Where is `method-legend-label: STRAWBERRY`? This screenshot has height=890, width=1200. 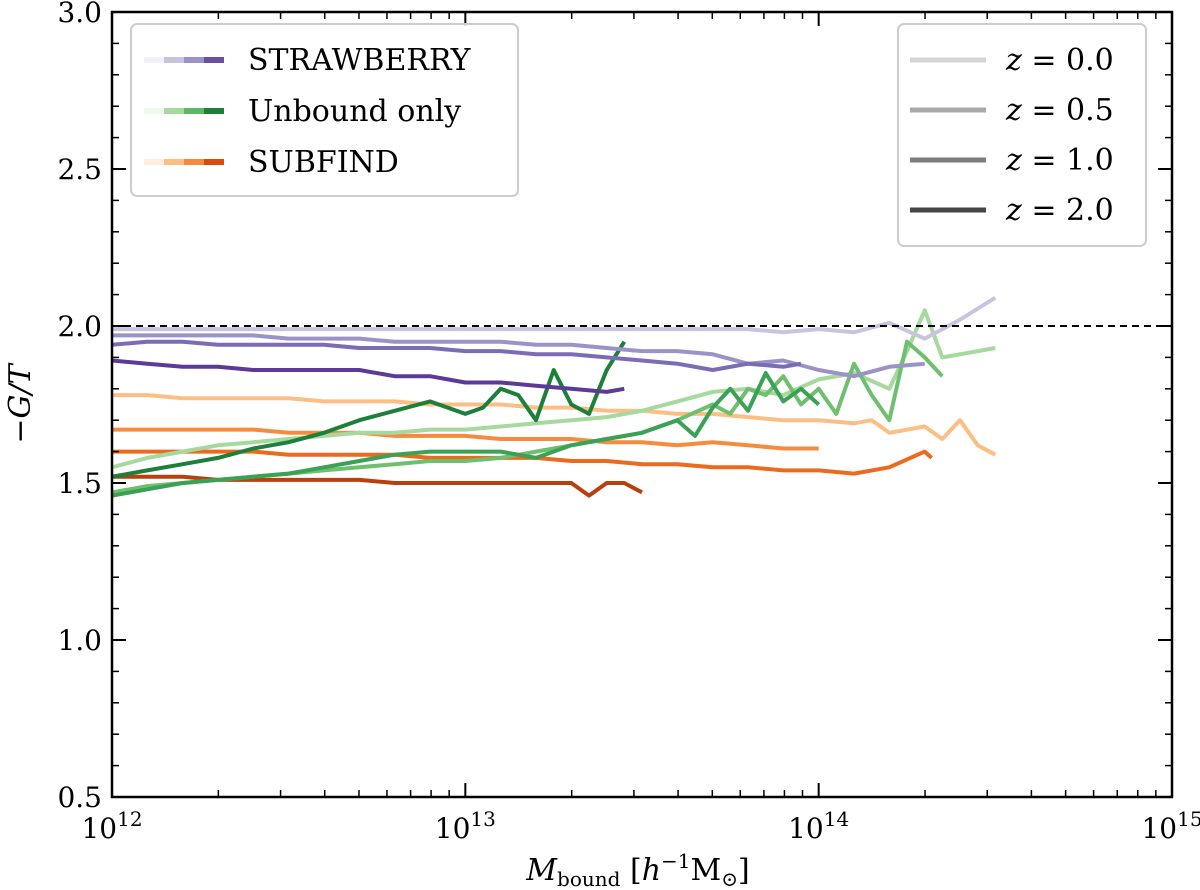 method-legend-label: STRAWBERRY is located at coordinates (360, 60).